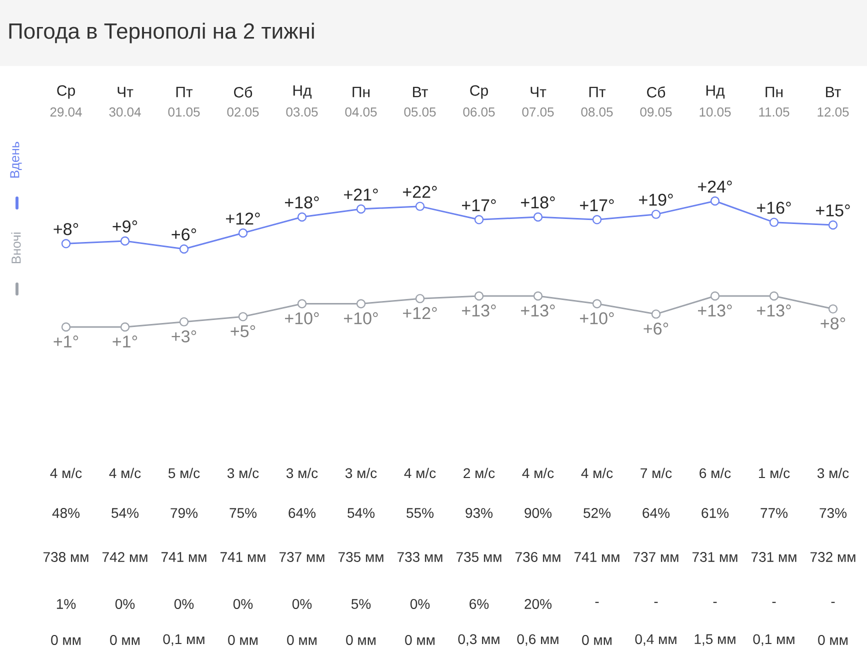 This screenshot has width=867, height=667. I want to click on text: Вночі, so click(16, 248).